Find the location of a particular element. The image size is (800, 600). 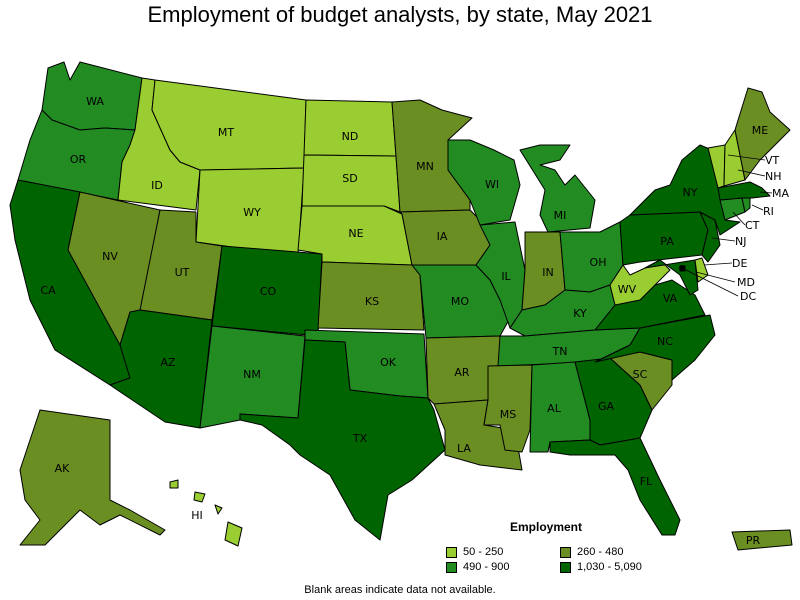

legend-label: 50 - 250 is located at coordinates (483, 552).